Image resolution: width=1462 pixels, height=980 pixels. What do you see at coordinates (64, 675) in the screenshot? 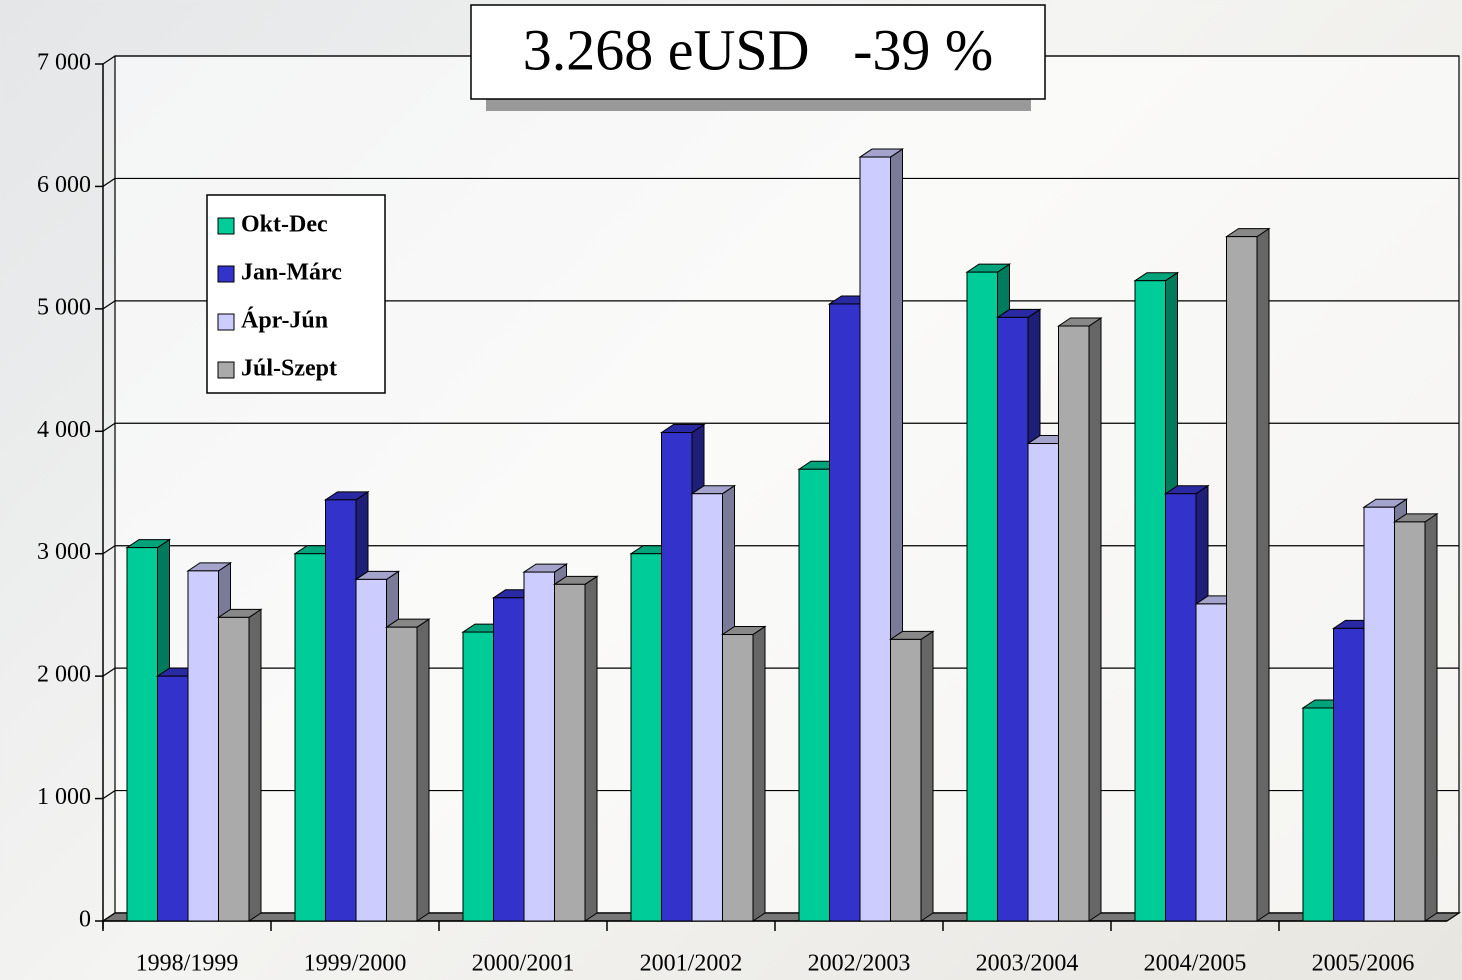
I see `y-tick-label: 2 000` at bounding box center [64, 675].